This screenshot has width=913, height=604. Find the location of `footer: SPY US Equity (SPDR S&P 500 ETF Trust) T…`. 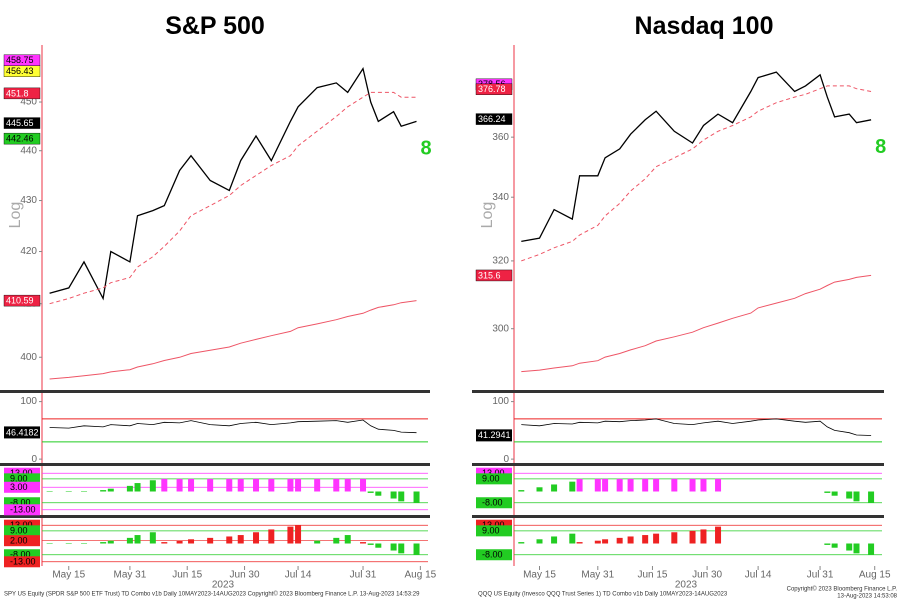

footer: SPY US Equity (SPDR S&P 500 ETF Trust) T… is located at coordinates (212, 594).